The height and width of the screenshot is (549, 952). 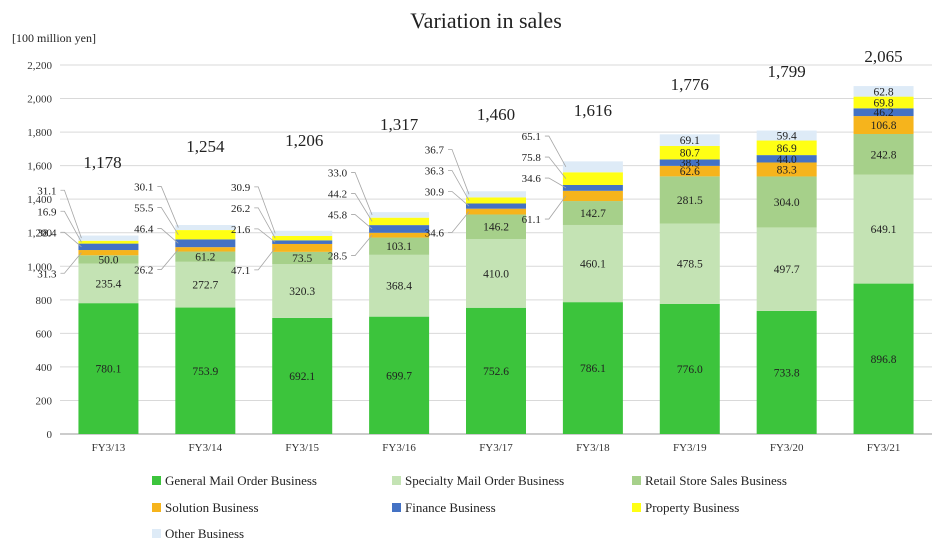 What do you see at coordinates (787, 203) in the screenshot?
I see `data-label: 304.0` at bounding box center [787, 203].